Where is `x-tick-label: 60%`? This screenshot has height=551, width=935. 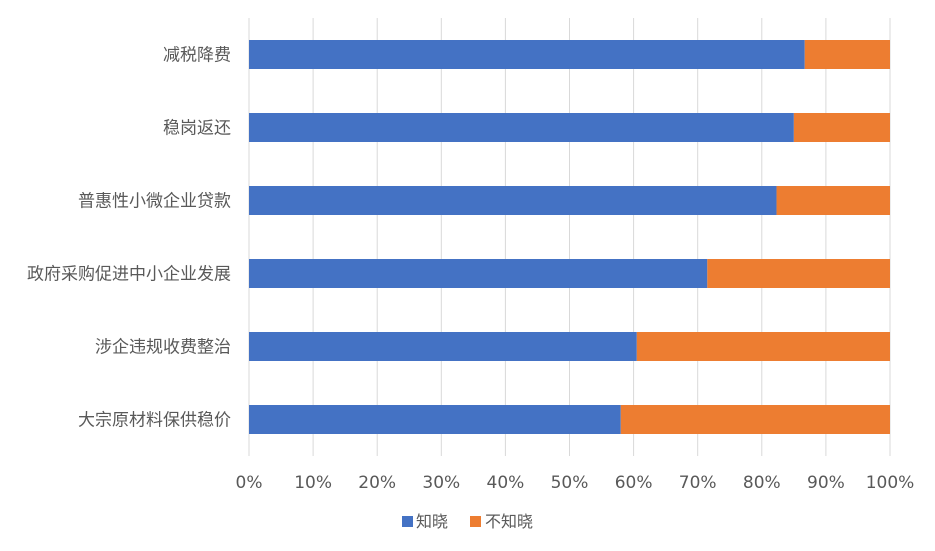 x-tick-label: 60% is located at coordinates (634, 483).